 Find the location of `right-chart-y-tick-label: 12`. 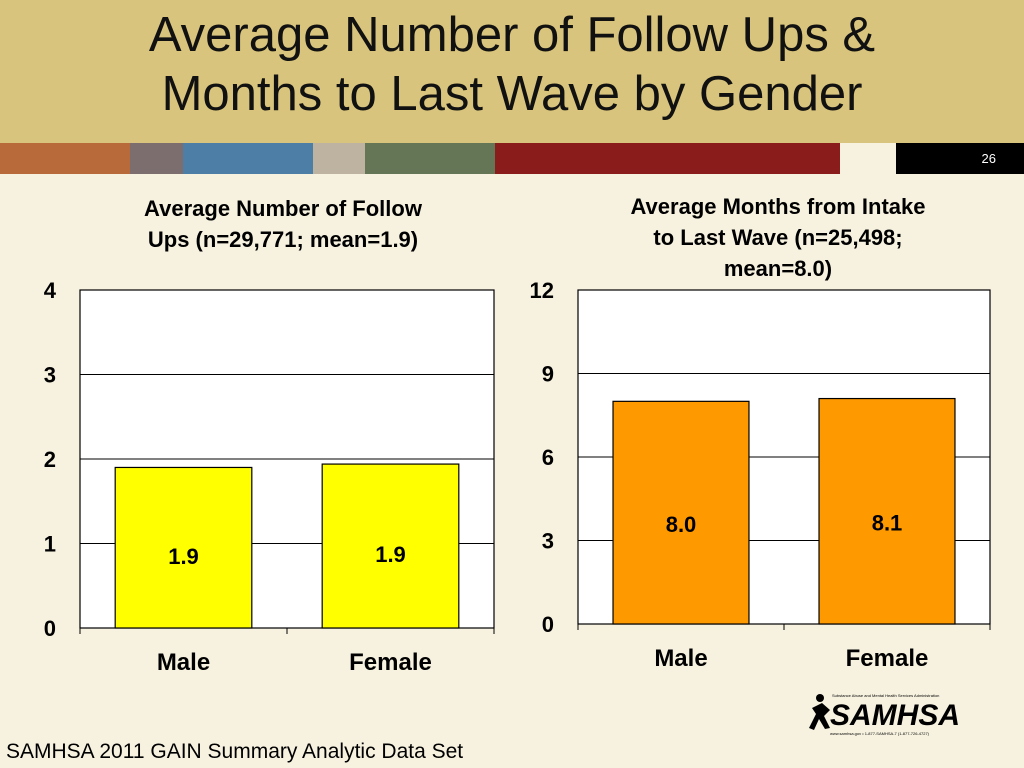

right-chart-y-tick-label: 12 is located at coordinates (542, 290).